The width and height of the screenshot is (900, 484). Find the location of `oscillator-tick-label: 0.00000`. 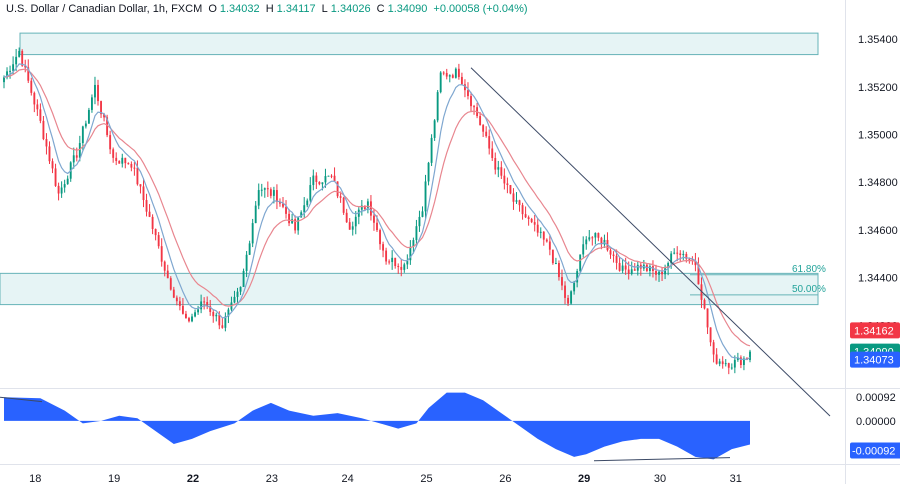

oscillator-tick-label: 0.00000 is located at coordinates (876, 422).